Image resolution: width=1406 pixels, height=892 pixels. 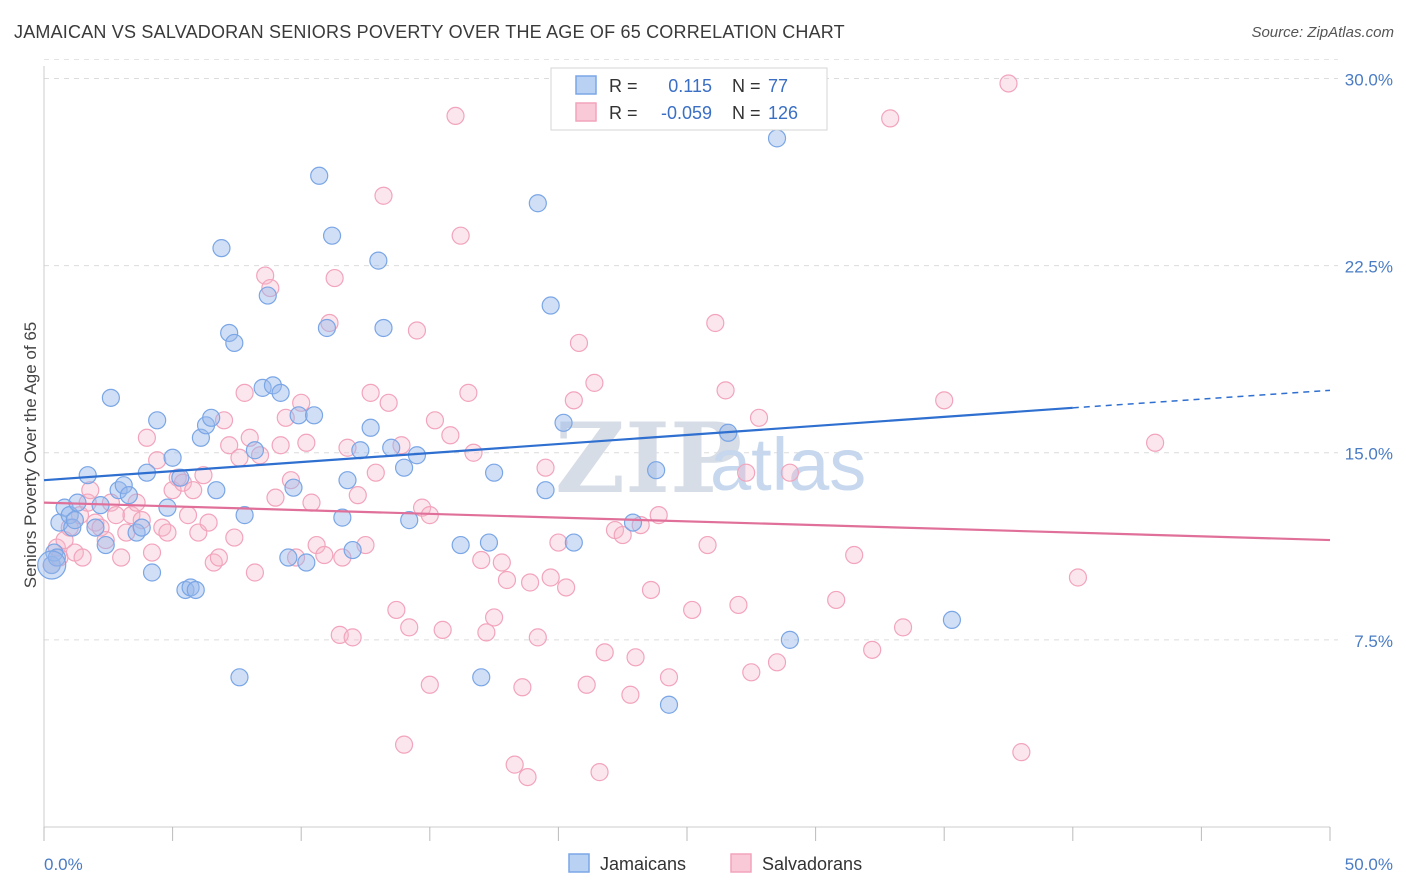 I want to click on legend-r-value-2: -0.059, so click(x=686, y=113).